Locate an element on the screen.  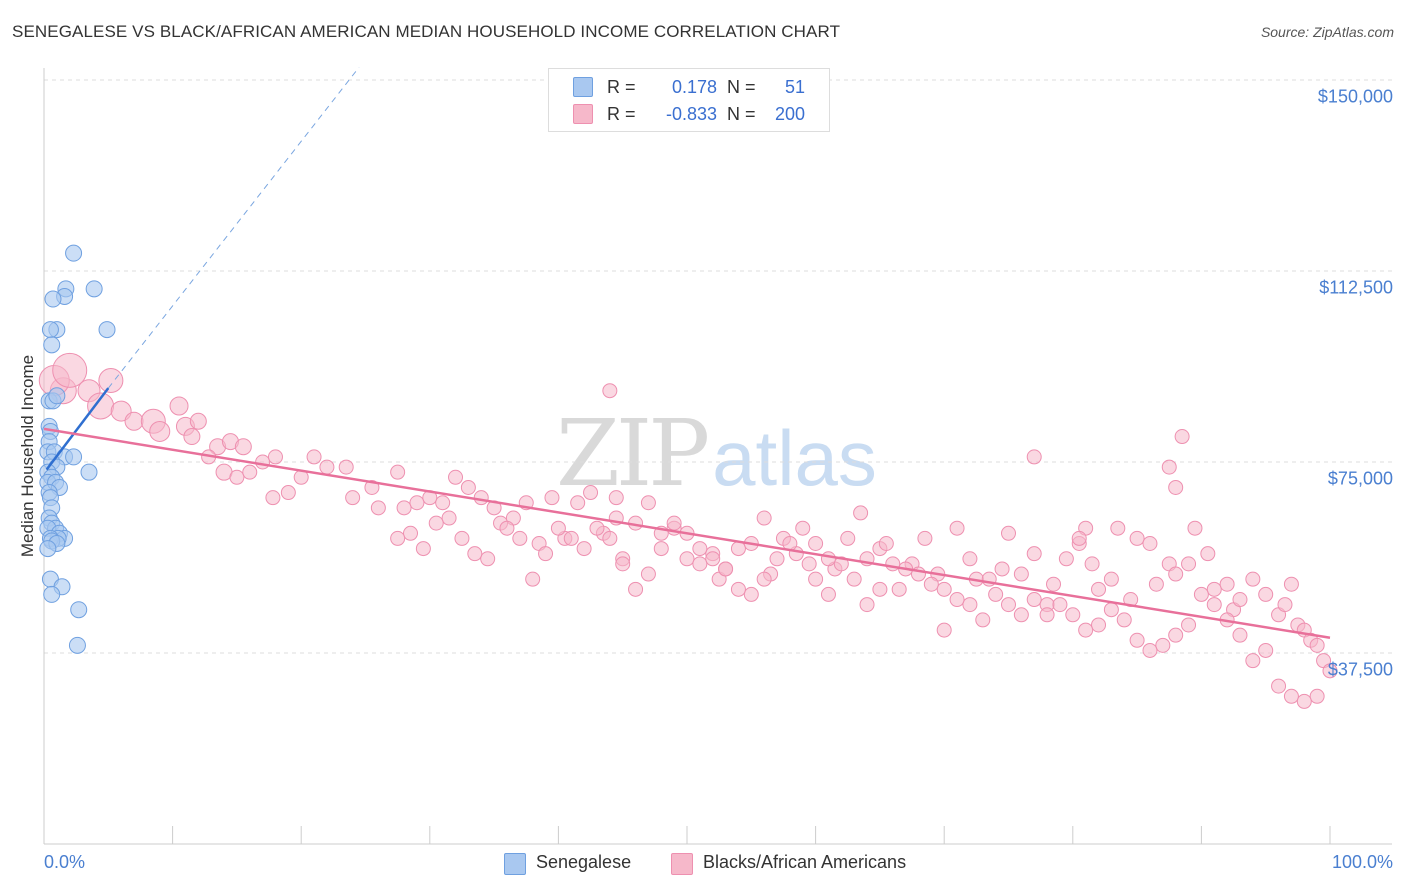
legend-swatch-black-african-americans is located at coordinates (583, 114).